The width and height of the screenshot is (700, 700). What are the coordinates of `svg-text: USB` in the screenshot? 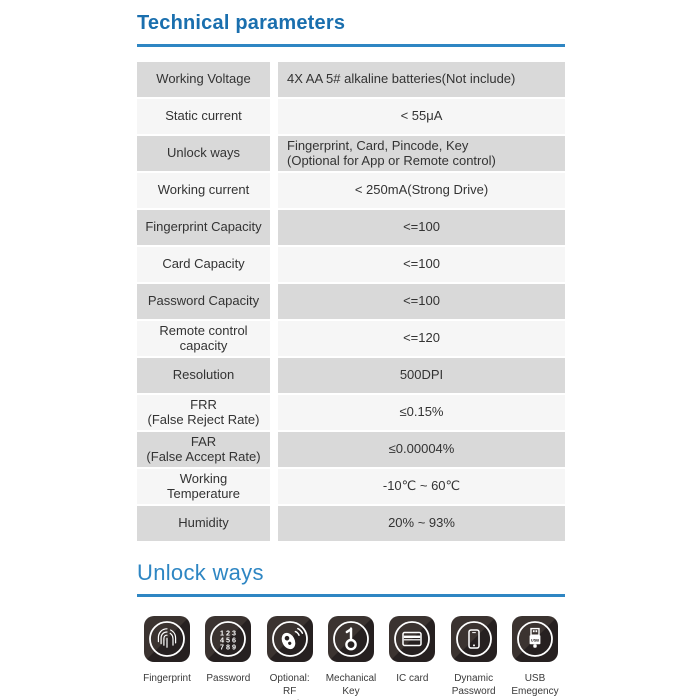 It's located at (535, 639).